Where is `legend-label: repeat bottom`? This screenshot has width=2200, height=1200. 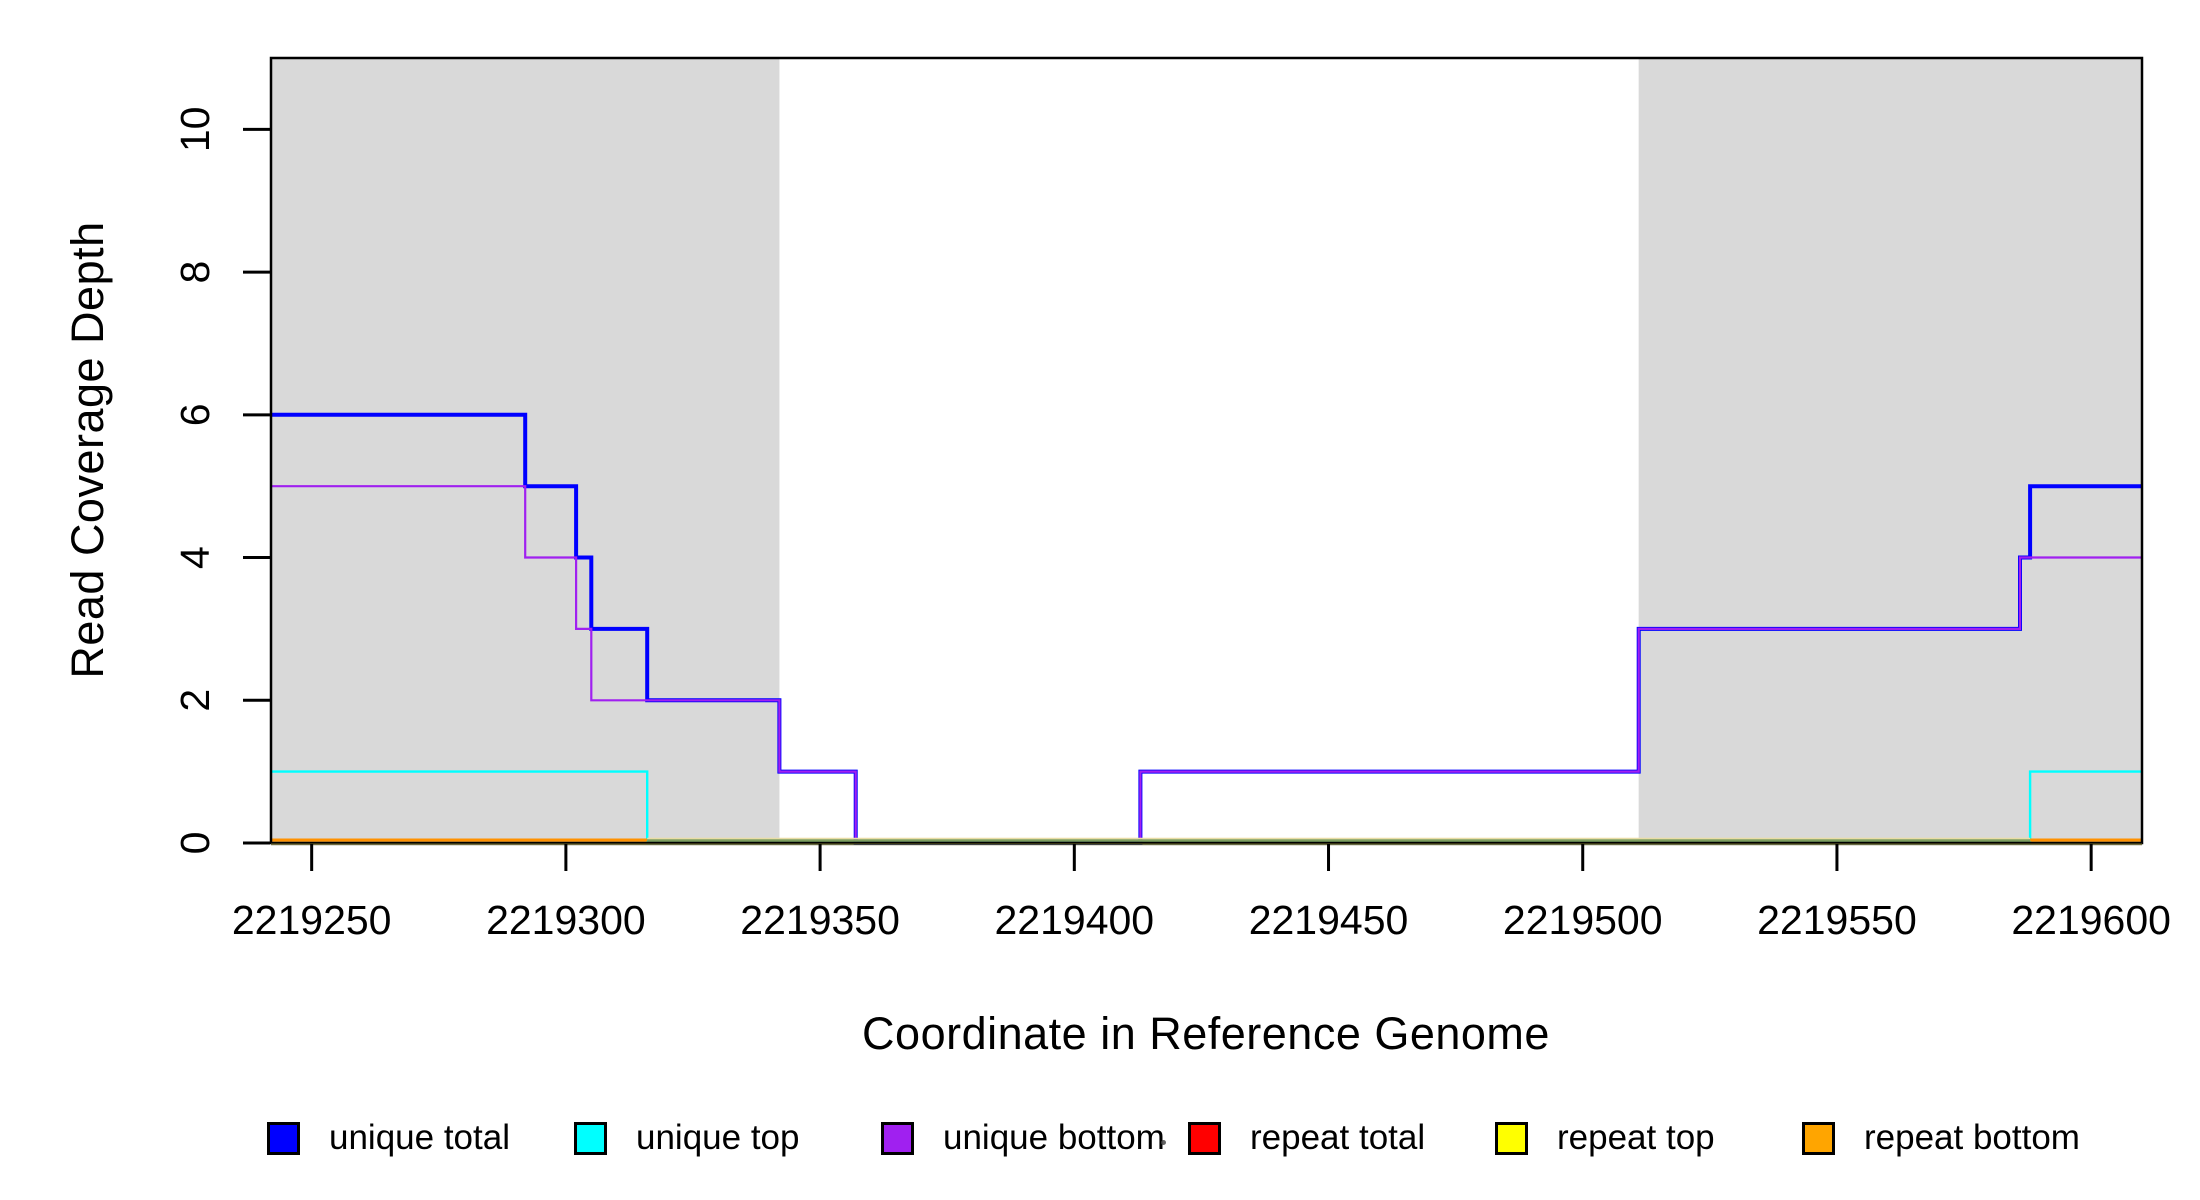
legend-label: repeat bottom is located at coordinates (1972, 1137).